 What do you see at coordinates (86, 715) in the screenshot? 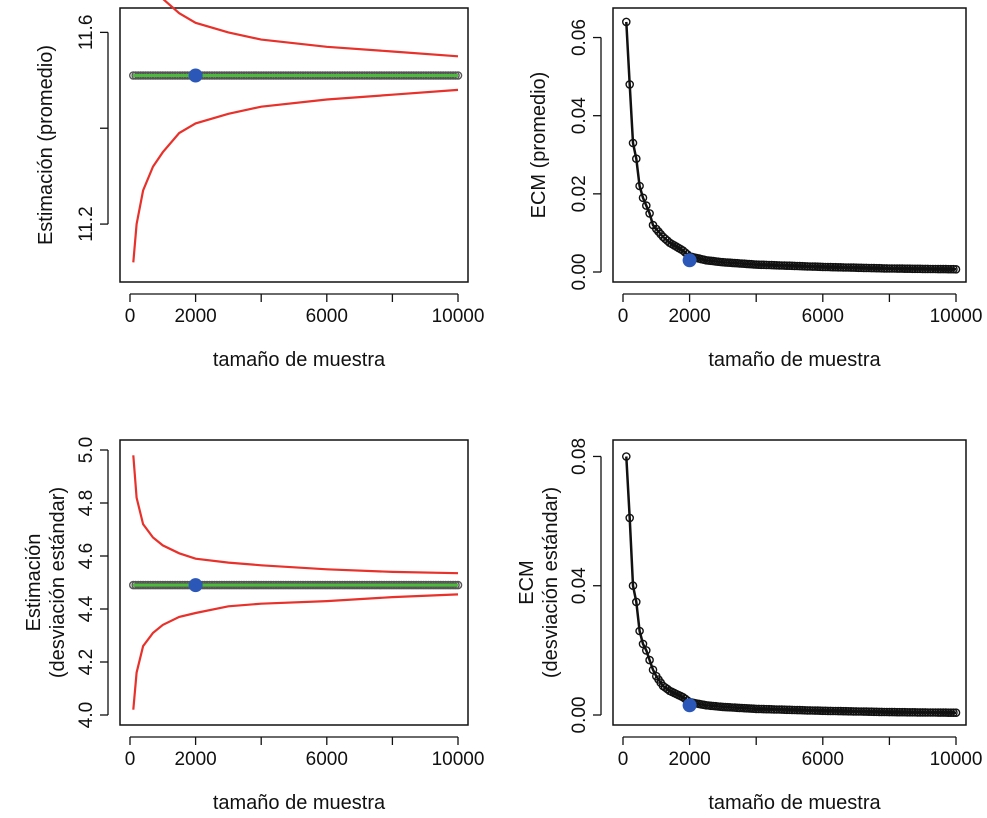
I see `y-tick-label: 4.0` at bounding box center [86, 715].